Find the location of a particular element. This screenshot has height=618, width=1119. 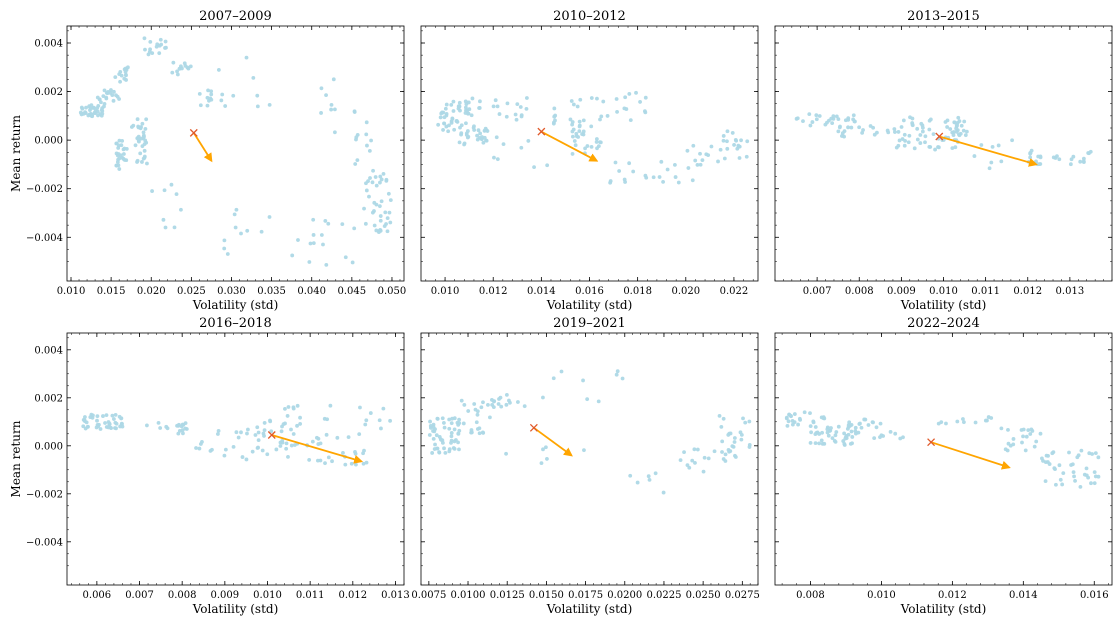

x-tick-label: 0.0225 is located at coordinates (663, 595).